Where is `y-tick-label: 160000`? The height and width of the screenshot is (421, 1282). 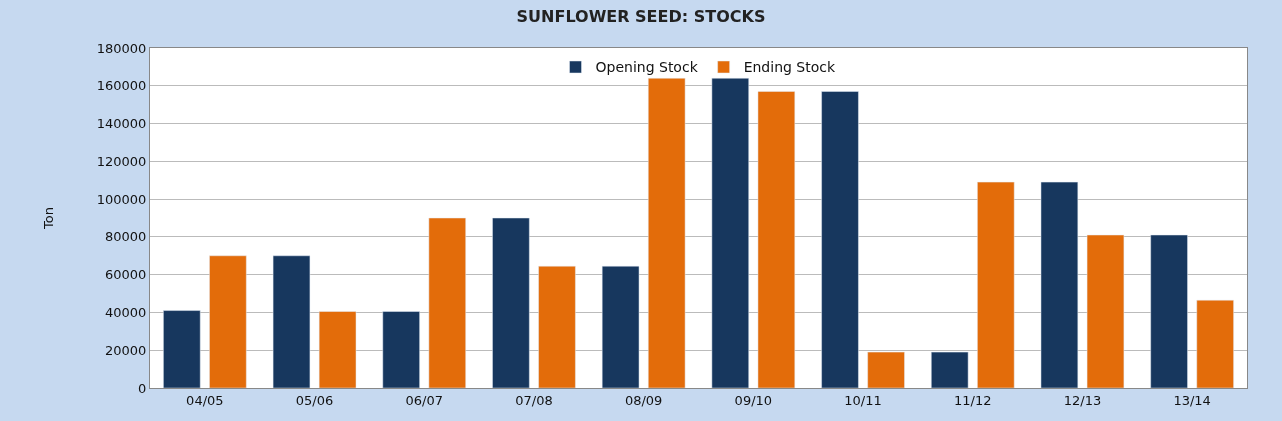
y-tick-label: 160000 is located at coordinates (121, 86).